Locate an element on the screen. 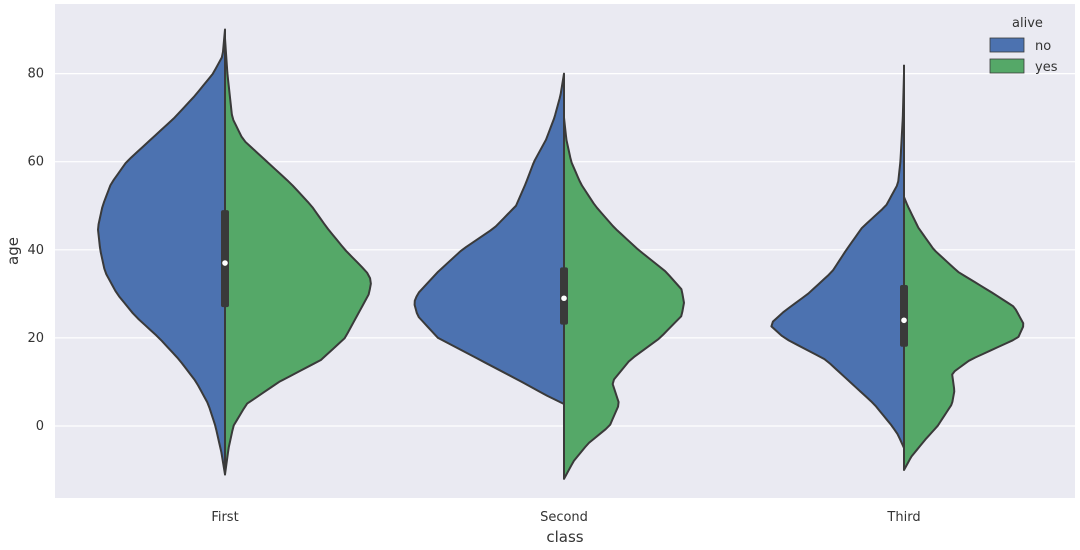 This screenshot has width=1080, height=550. legend: alive no yes is located at coordinates (1023, 45).